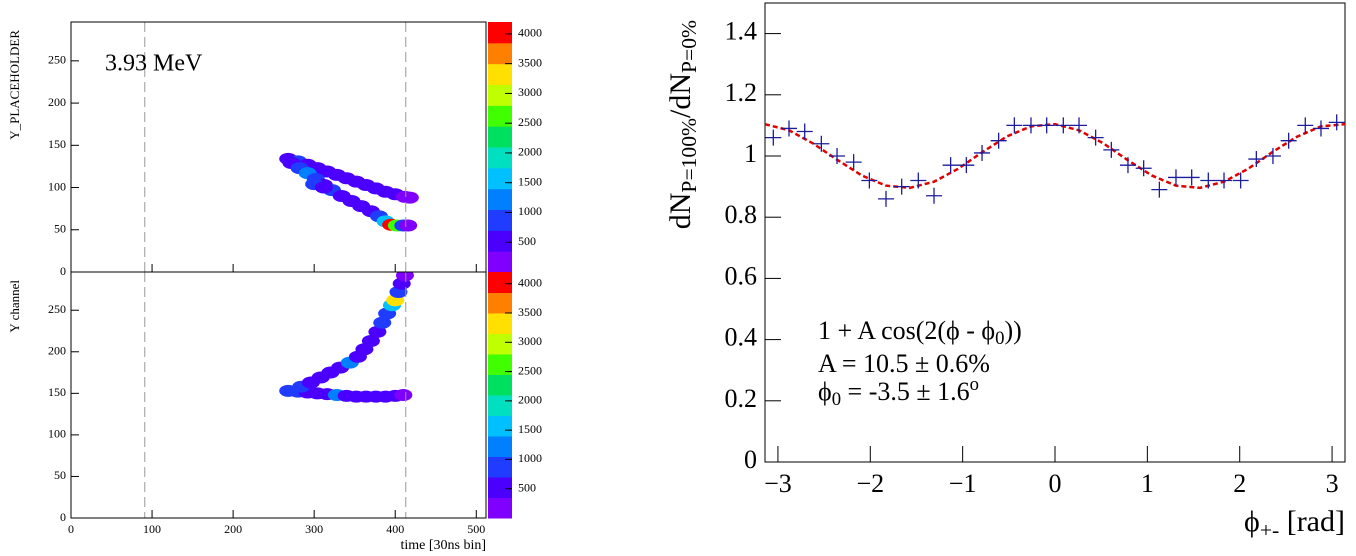 Image resolution: width=1356 pixels, height=556 pixels. Describe the element at coordinates (530, 400) in the screenshot. I see `colorbar-tick-label: 2000` at that location.